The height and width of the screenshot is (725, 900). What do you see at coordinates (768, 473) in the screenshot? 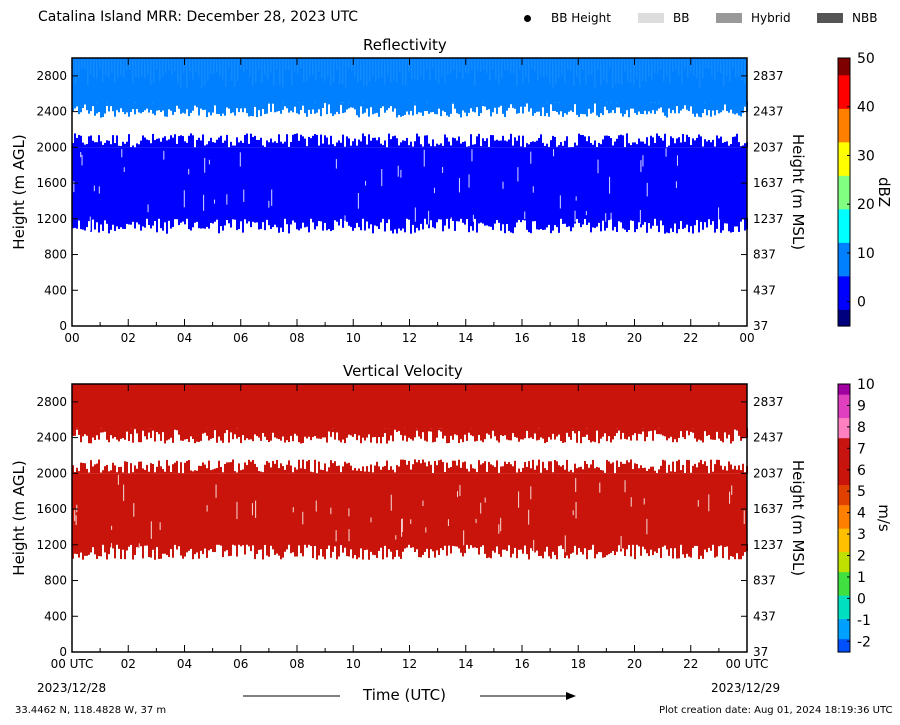
I see `y2-tick-label: 2037` at bounding box center [768, 473].